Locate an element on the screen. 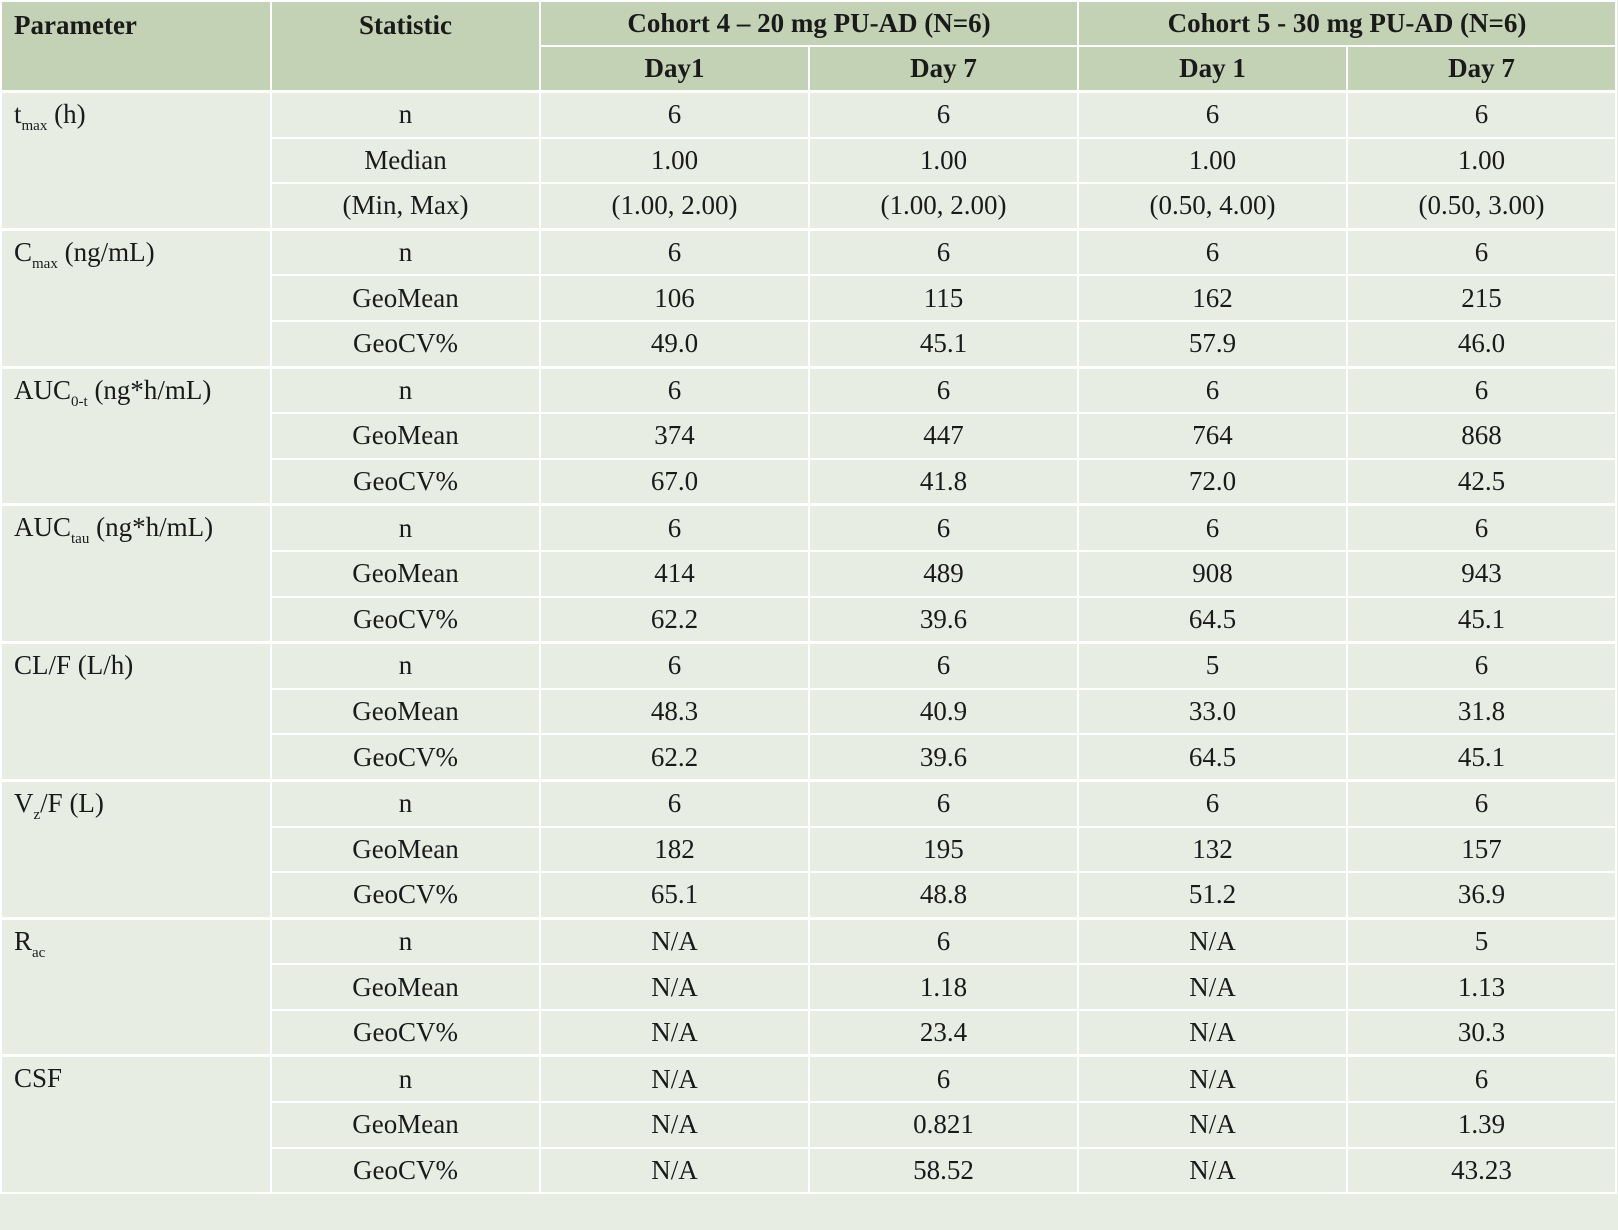  parameter-cell: AUCtau (ng*h/mL) is located at coordinates (136, 573).